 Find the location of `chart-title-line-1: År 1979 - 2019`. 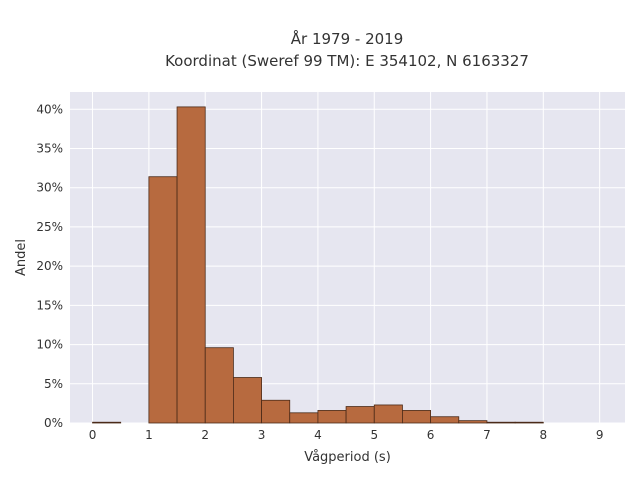

chart-title-line-1: År 1979 - 2019 is located at coordinates (347, 39).